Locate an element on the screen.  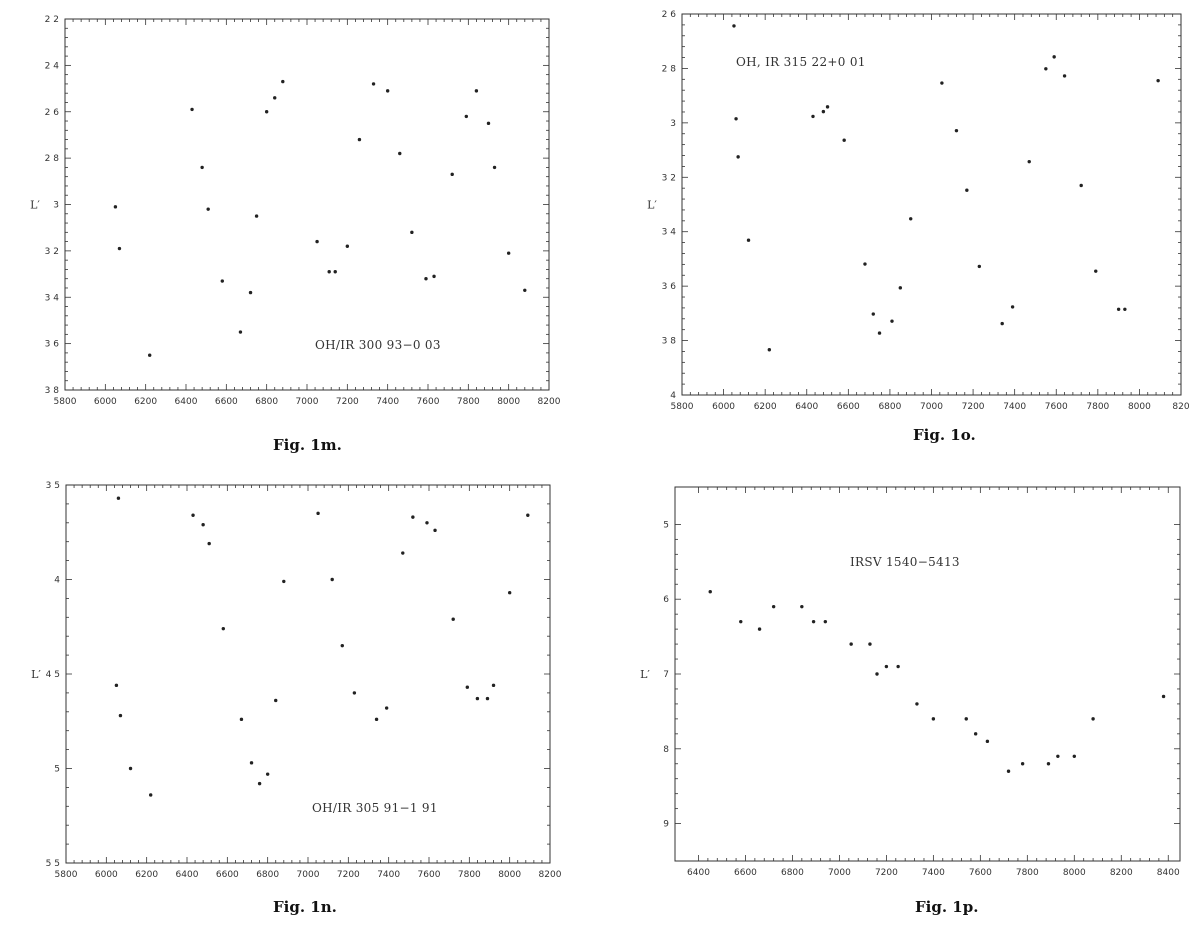
fig-1o-xtick-label: 5800 is located at coordinates (682, 407).